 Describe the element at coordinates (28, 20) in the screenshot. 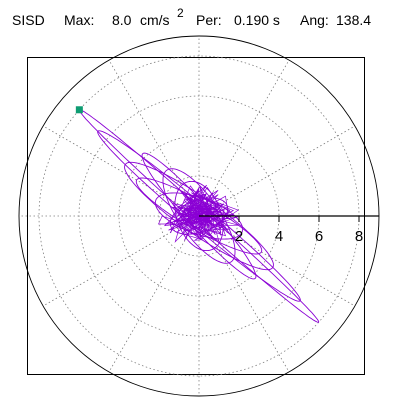

I see `station-code: SISD` at that location.